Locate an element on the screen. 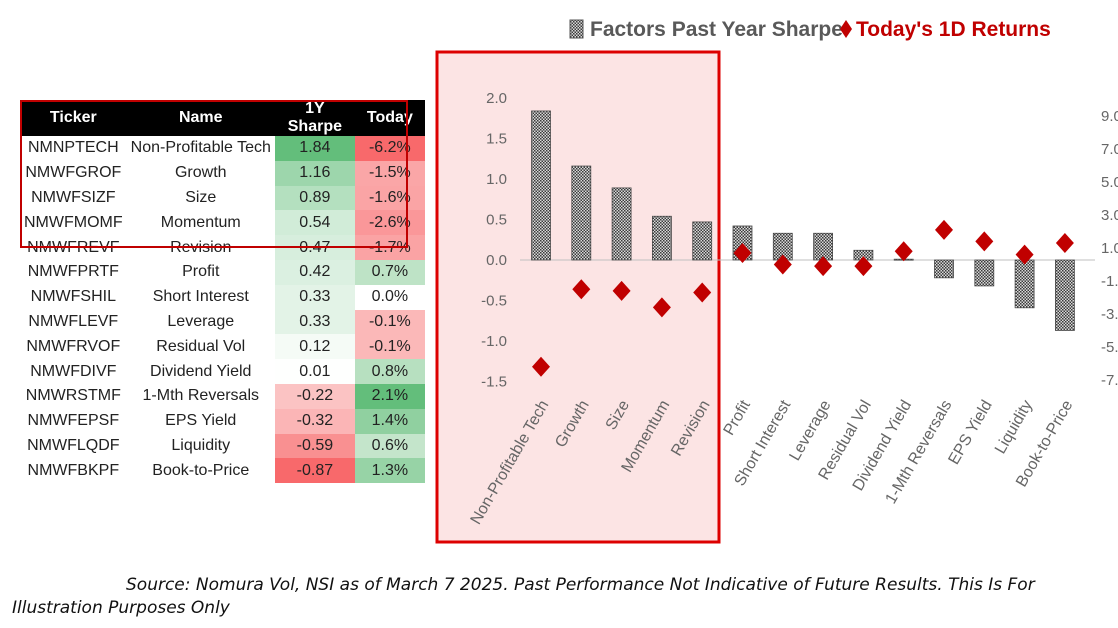  table-header-row: Ticker Name 1Y Sharpe Today is located at coordinates (222, 118).